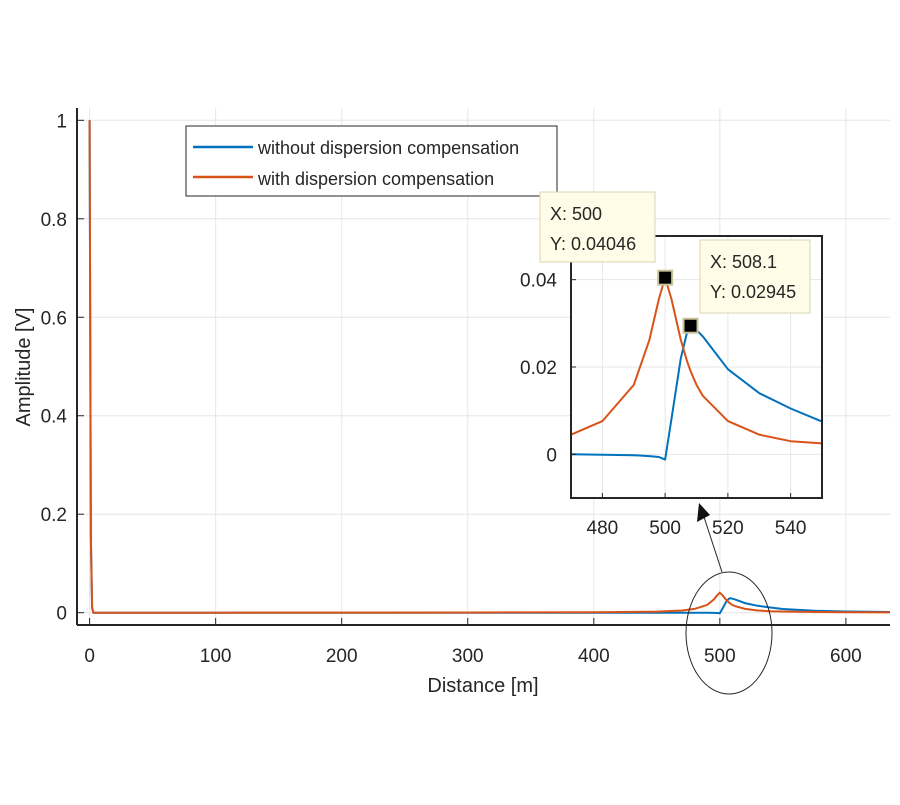 The width and height of the screenshot is (900, 805). What do you see at coordinates (593, 244) in the screenshot?
I see `datatip-y-text: Y: 0.04046` at bounding box center [593, 244].